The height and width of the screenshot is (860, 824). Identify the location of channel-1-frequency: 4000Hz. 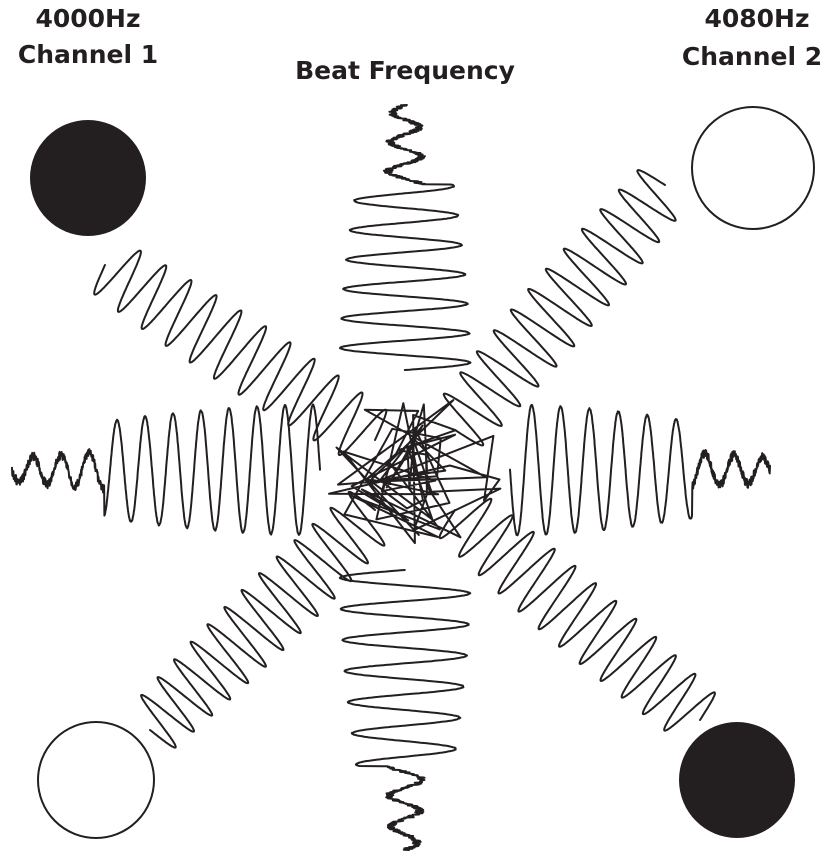
(87, 18).